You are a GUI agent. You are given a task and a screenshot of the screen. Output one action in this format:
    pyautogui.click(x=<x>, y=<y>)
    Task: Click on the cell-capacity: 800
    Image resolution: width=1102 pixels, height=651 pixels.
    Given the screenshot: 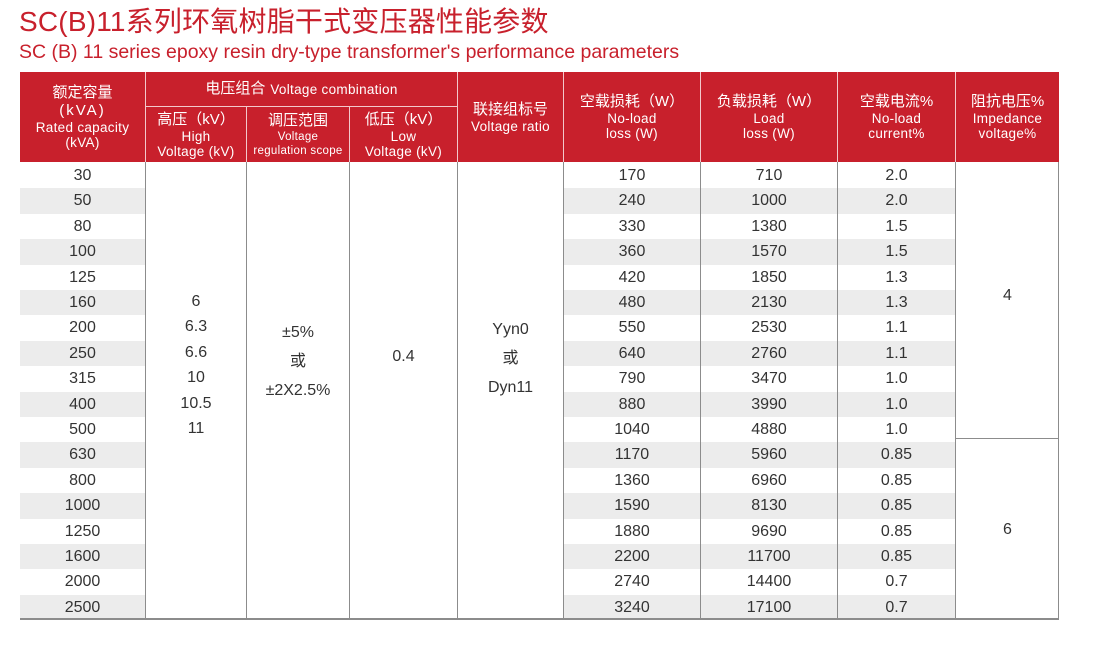 What is the action you would take?
    pyautogui.click(x=82, y=480)
    